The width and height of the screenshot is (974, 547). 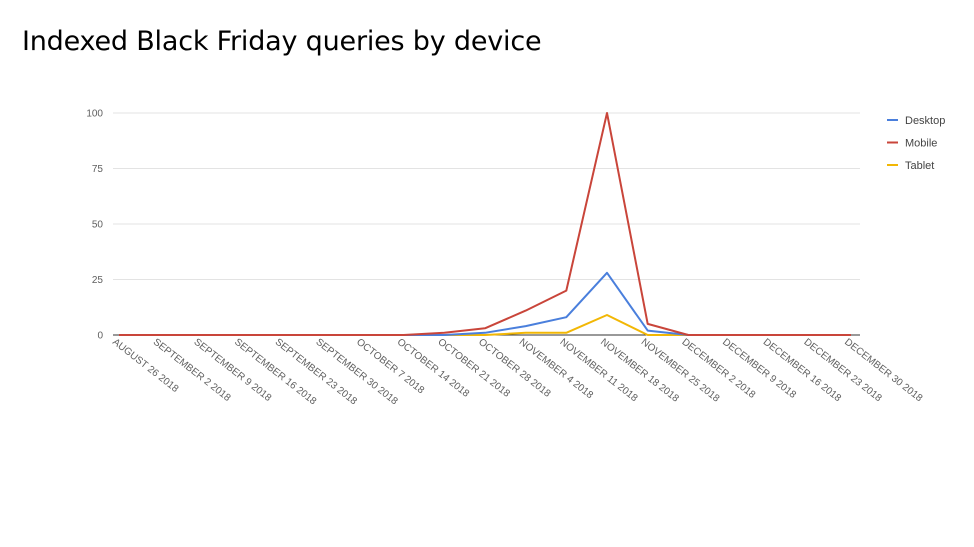 I want to click on x-tick-label: OCTOBER 21 2018, so click(x=473, y=368).